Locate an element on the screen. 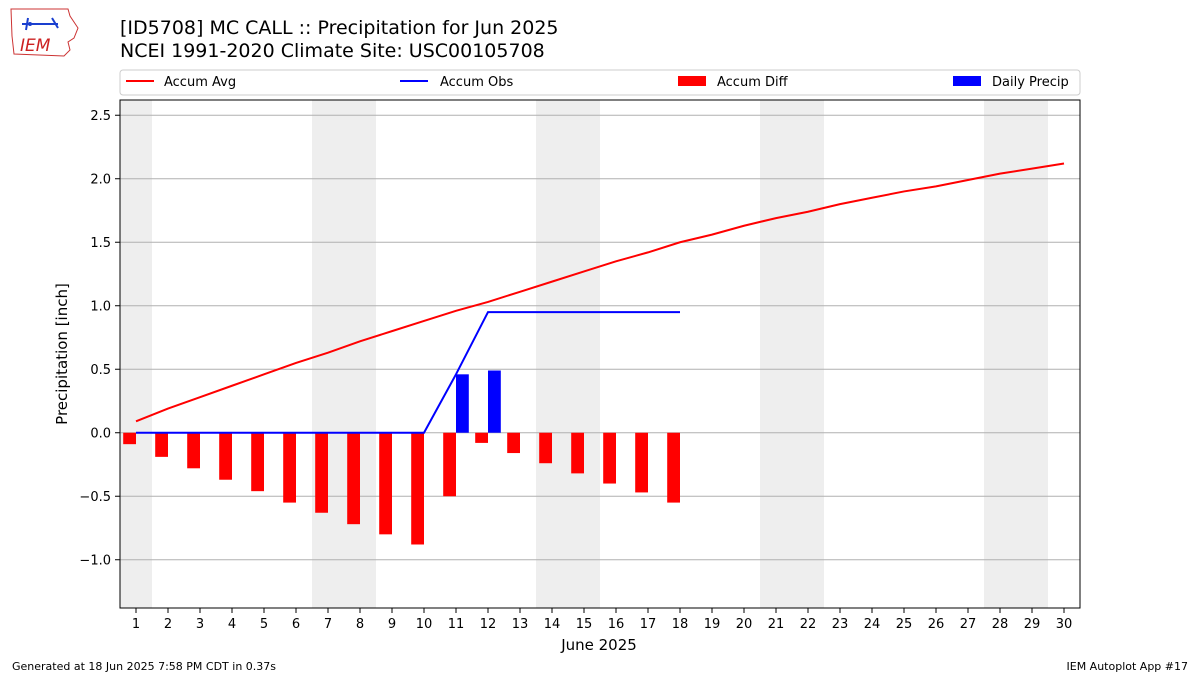 The width and height of the screenshot is (1200, 675). legend-label-avg: Accum Avg is located at coordinates (200, 82).